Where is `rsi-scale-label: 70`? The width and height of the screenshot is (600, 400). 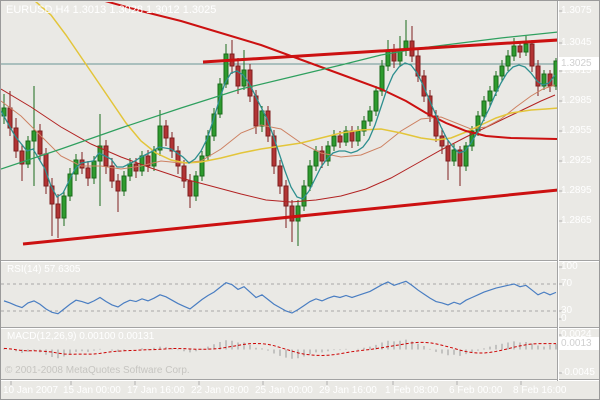 rsi-scale-label: 70 is located at coordinates (567, 283).